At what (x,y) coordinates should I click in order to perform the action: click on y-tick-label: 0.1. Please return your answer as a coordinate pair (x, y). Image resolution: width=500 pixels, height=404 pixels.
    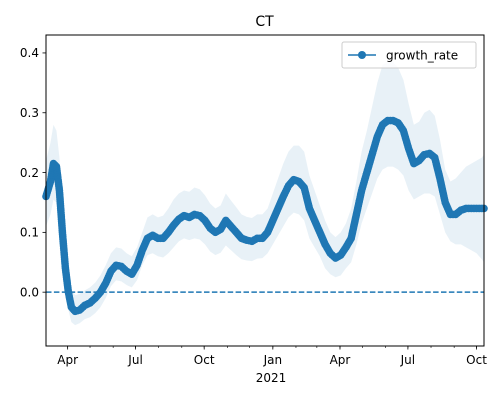
    Looking at the image, I should click on (29, 233).